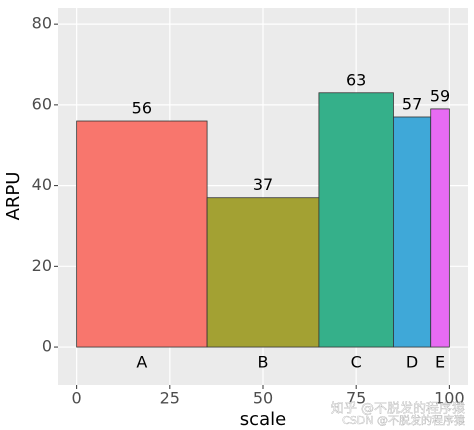  I want to click on watermark: CSDN @不脱发的程序猿, so click(403, 420).